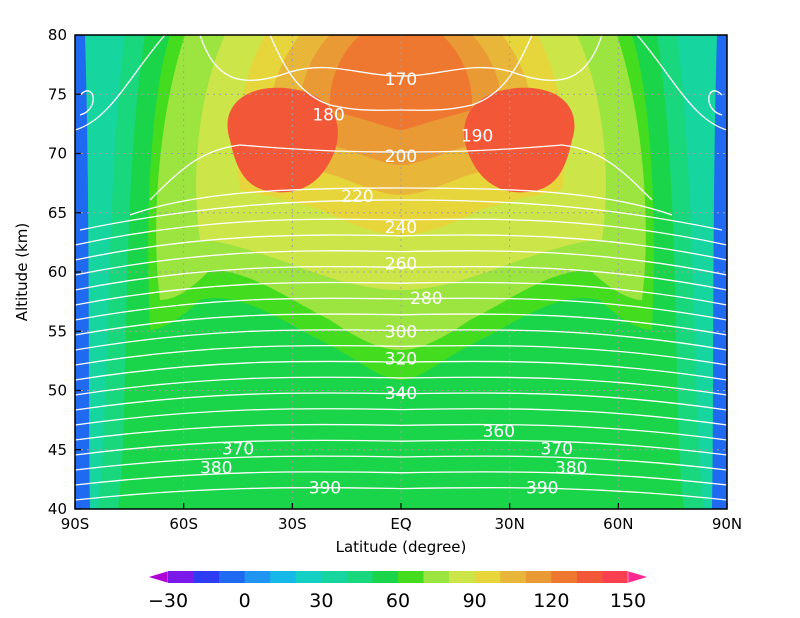 This screenshot has height=618, width=800. Describe the element at coordinates (727, 524) in the screenshot. I see `x-tick-label: 90N` at that location.